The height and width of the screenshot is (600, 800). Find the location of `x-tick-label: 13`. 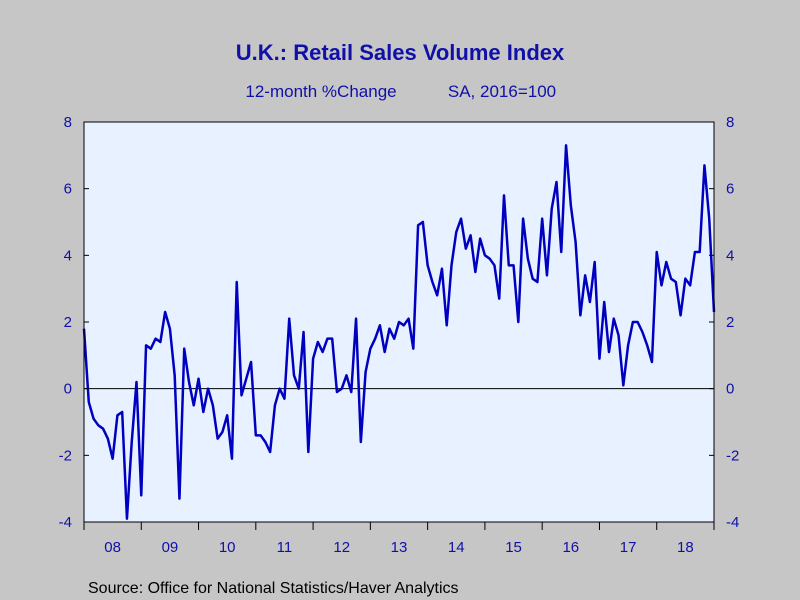

x-tick-label: 13 is located at coordinates (399, 547).